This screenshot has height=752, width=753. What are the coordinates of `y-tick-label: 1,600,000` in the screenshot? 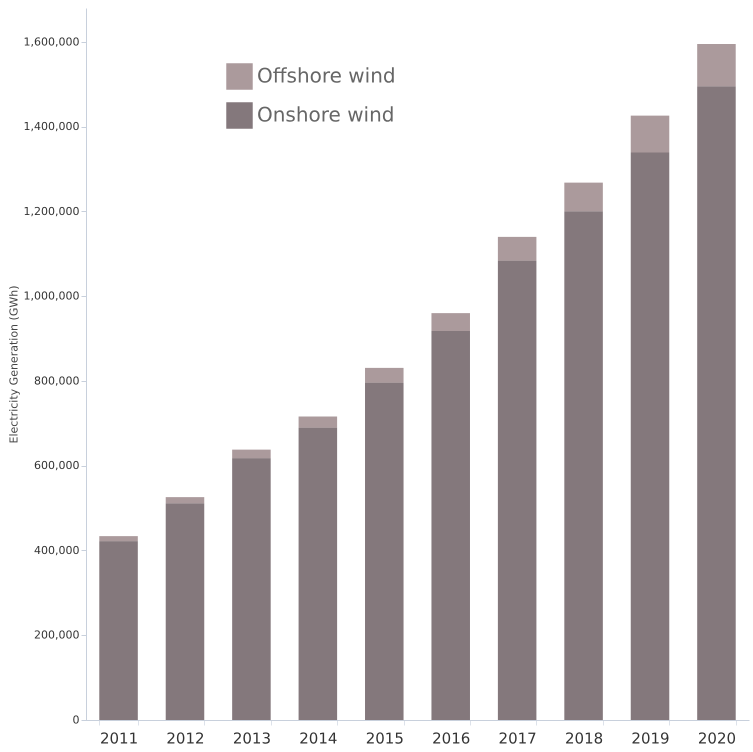 It's located at (52, 41).